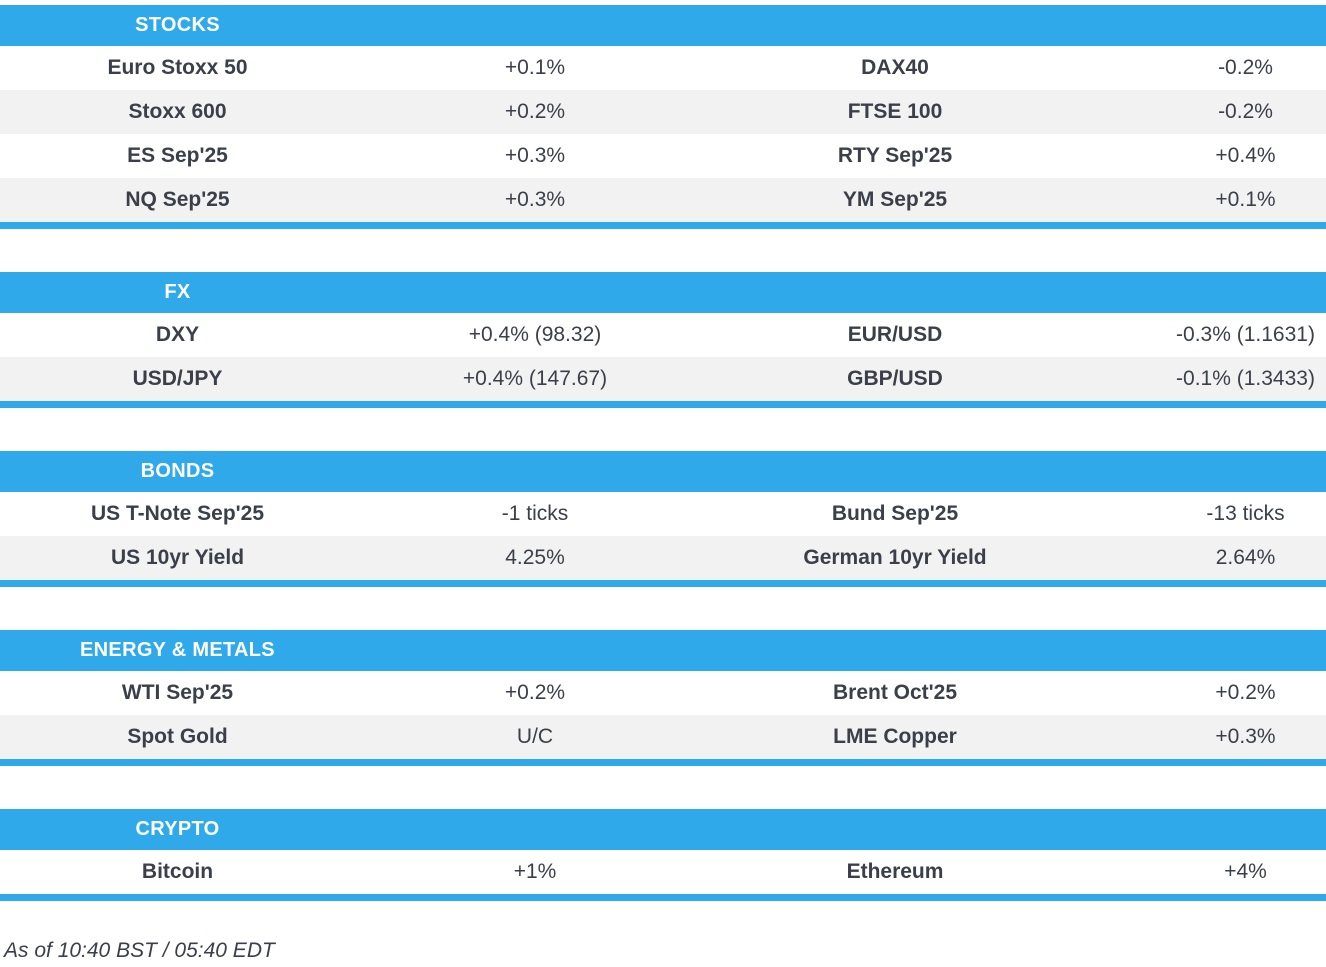 Image resolution: width=1326 pixels, height=967 pixels. What do you see at coordinates (663, 156) in the screenshot?
I see `table-row: ES Sep'25 +0.3% RTY Sep'25 +0.4%` at bounding box center [663, 156].